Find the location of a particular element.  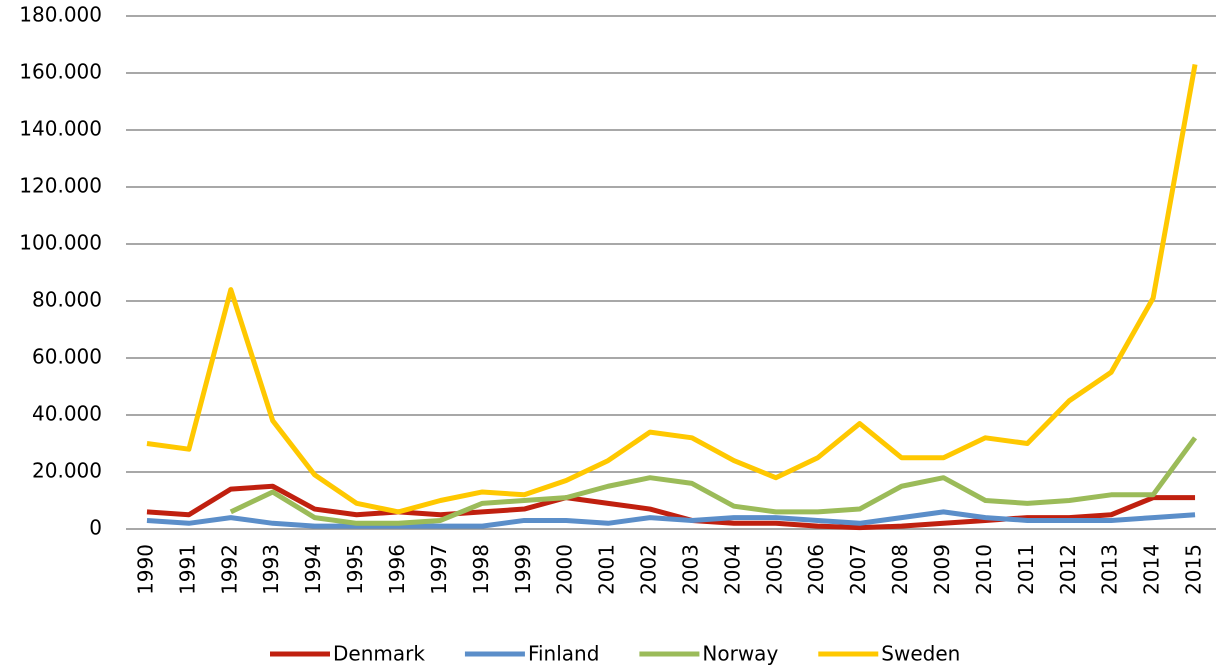

x-tick-label: 2009 is located at coordinates (942, 569).